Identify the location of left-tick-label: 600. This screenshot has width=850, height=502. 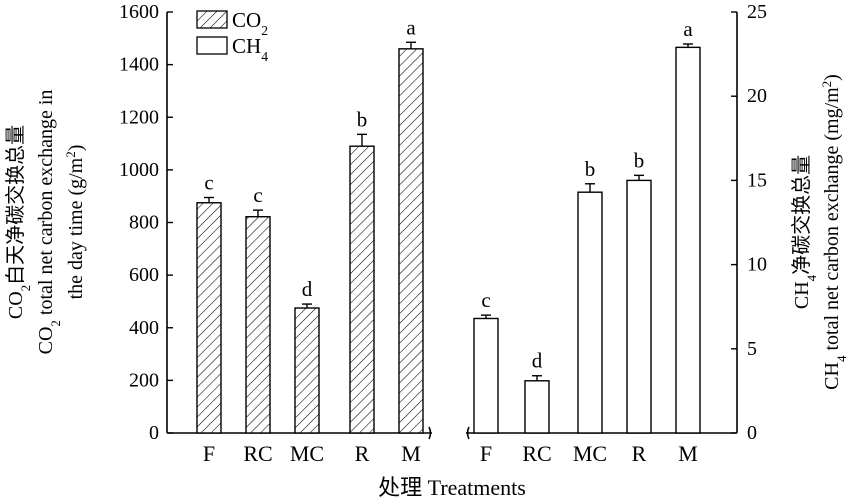
(144, 275).